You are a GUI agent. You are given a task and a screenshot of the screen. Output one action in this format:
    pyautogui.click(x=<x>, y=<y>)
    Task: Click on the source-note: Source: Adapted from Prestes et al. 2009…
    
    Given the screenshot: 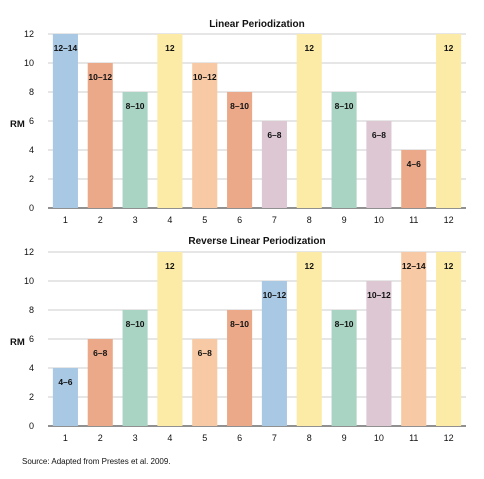 What is the action you would take?
    pyautogui.click(x=96, y=461)
    